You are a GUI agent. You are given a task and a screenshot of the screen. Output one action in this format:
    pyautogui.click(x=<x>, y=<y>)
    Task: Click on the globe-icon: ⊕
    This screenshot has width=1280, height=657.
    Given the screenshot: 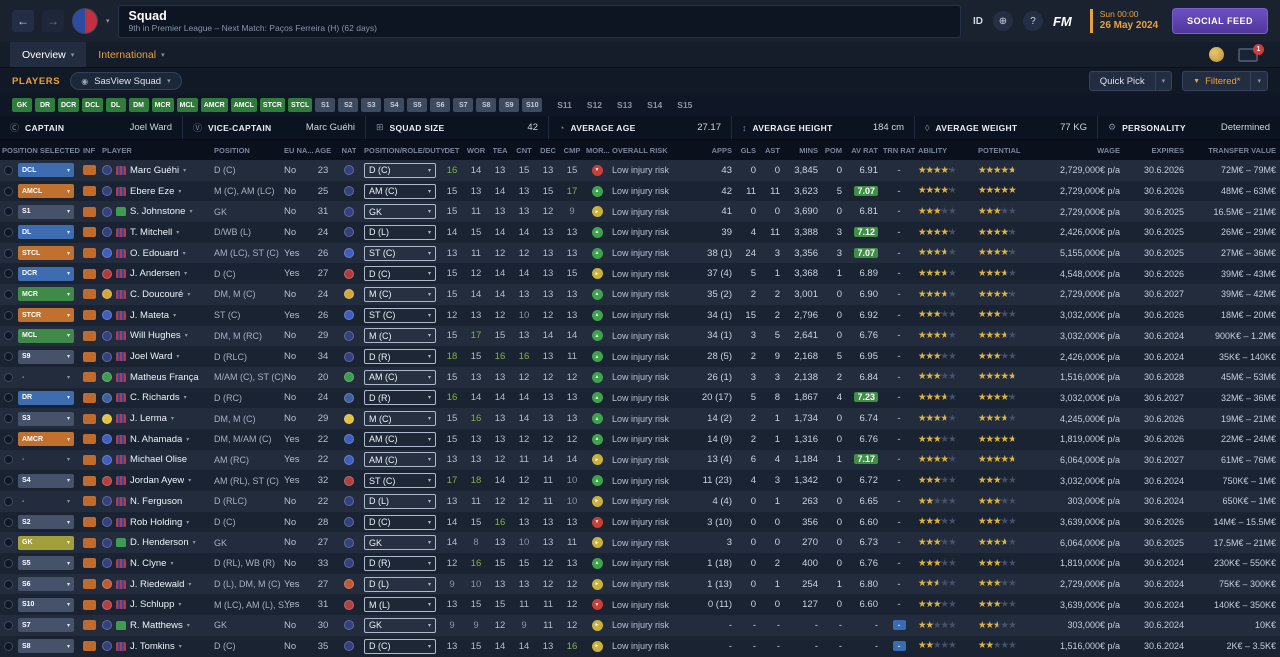 What is the action you would take?
    pyautogui.click(x=1002, y=21)
    